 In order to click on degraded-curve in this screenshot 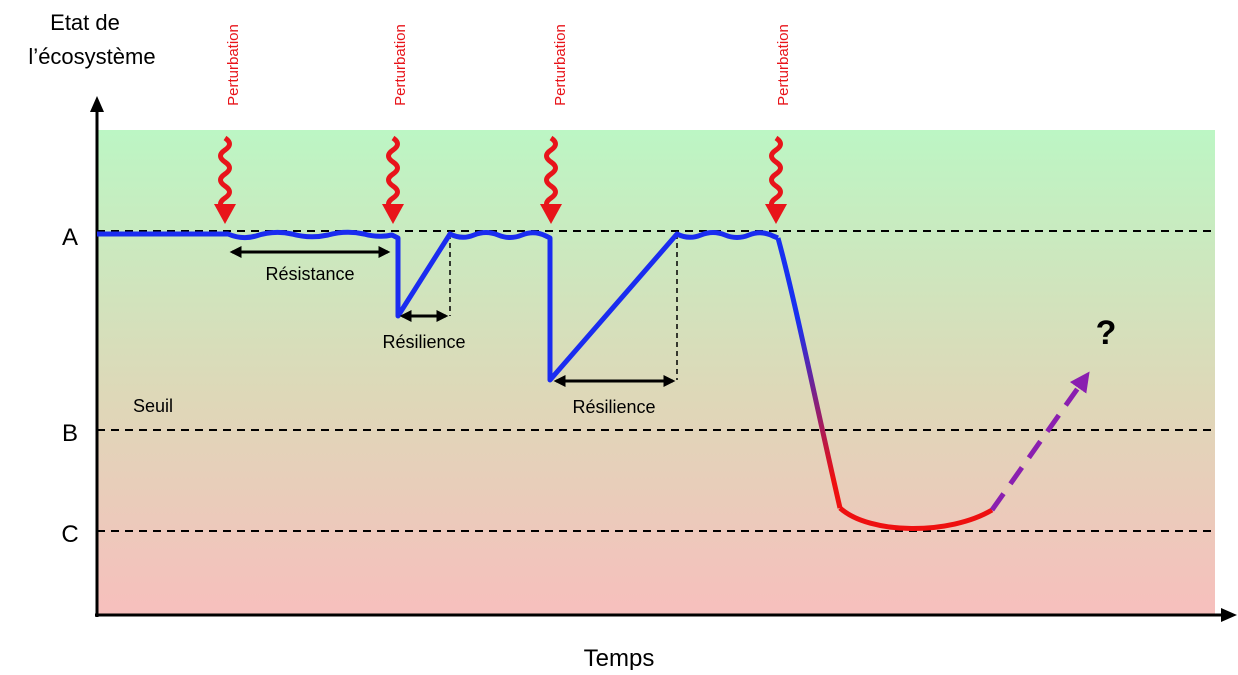, I will do `click(916, 518)`.